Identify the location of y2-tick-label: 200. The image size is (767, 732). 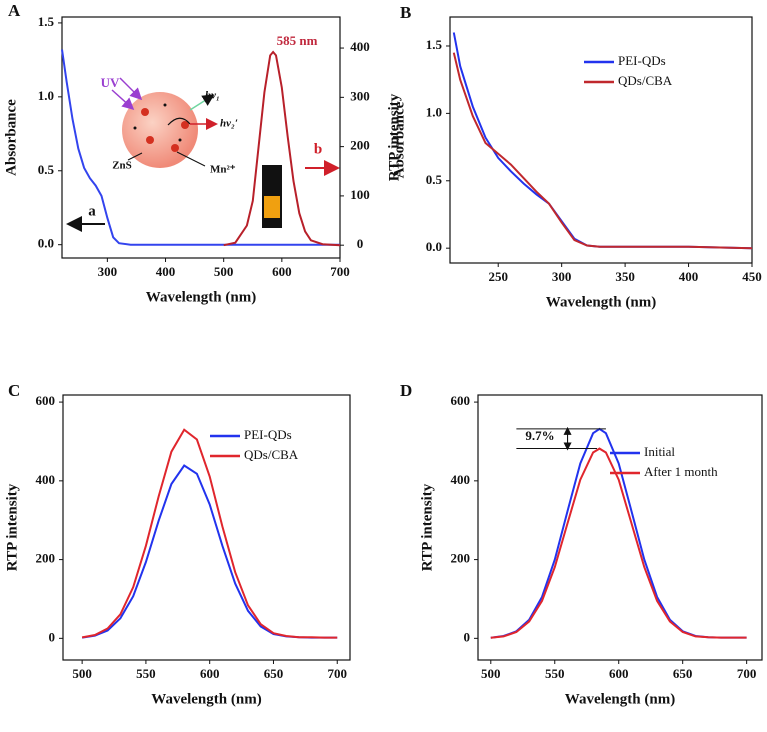
(360, 145).